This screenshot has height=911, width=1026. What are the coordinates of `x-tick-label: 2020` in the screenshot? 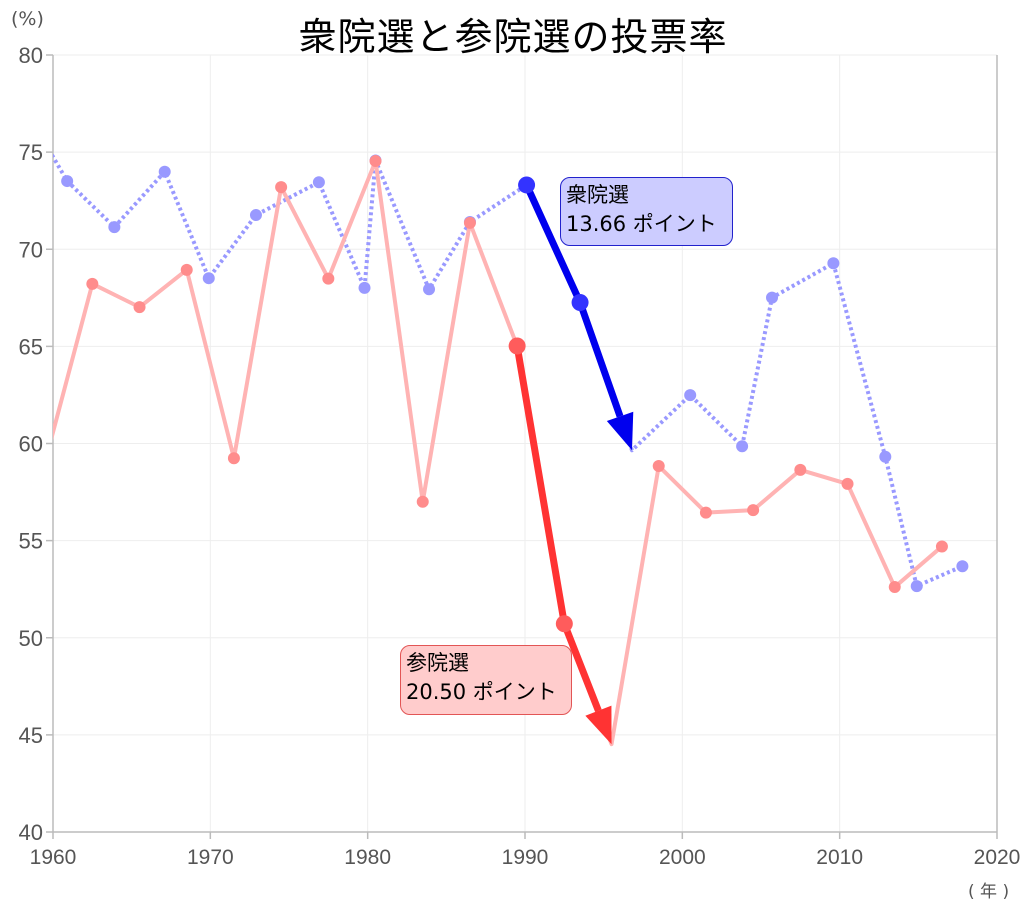 It's located at (997, 857).